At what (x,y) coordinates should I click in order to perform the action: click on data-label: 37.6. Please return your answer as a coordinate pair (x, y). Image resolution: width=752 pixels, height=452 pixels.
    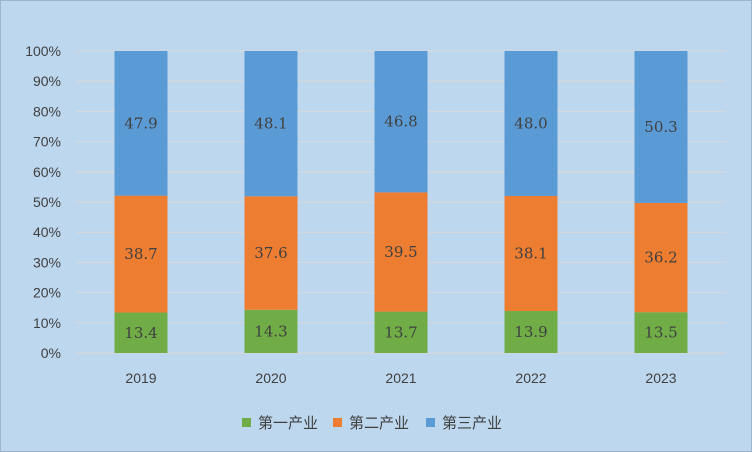
    Looking at the image, I should click on (270, 253).